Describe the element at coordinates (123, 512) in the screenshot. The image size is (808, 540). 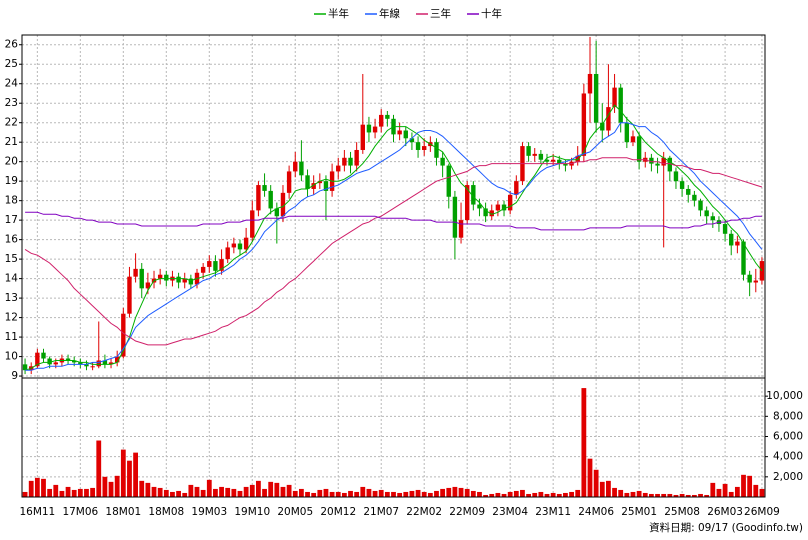
I see `x-tick-label: 18M01` at that location.